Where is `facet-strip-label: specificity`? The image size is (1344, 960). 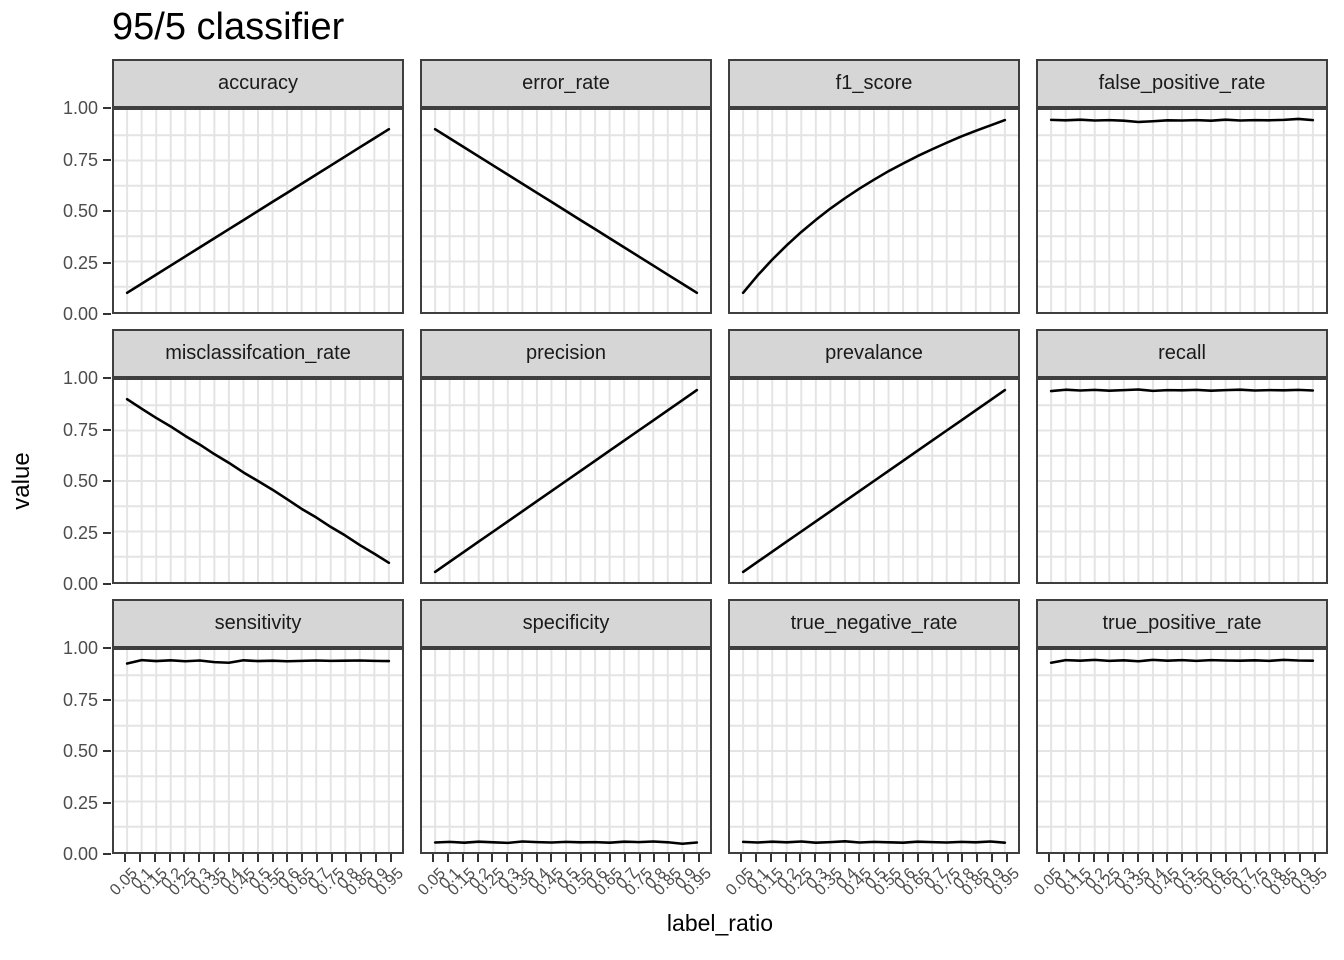 facet-strip-label: specificity is located at coordinates (566, 623).